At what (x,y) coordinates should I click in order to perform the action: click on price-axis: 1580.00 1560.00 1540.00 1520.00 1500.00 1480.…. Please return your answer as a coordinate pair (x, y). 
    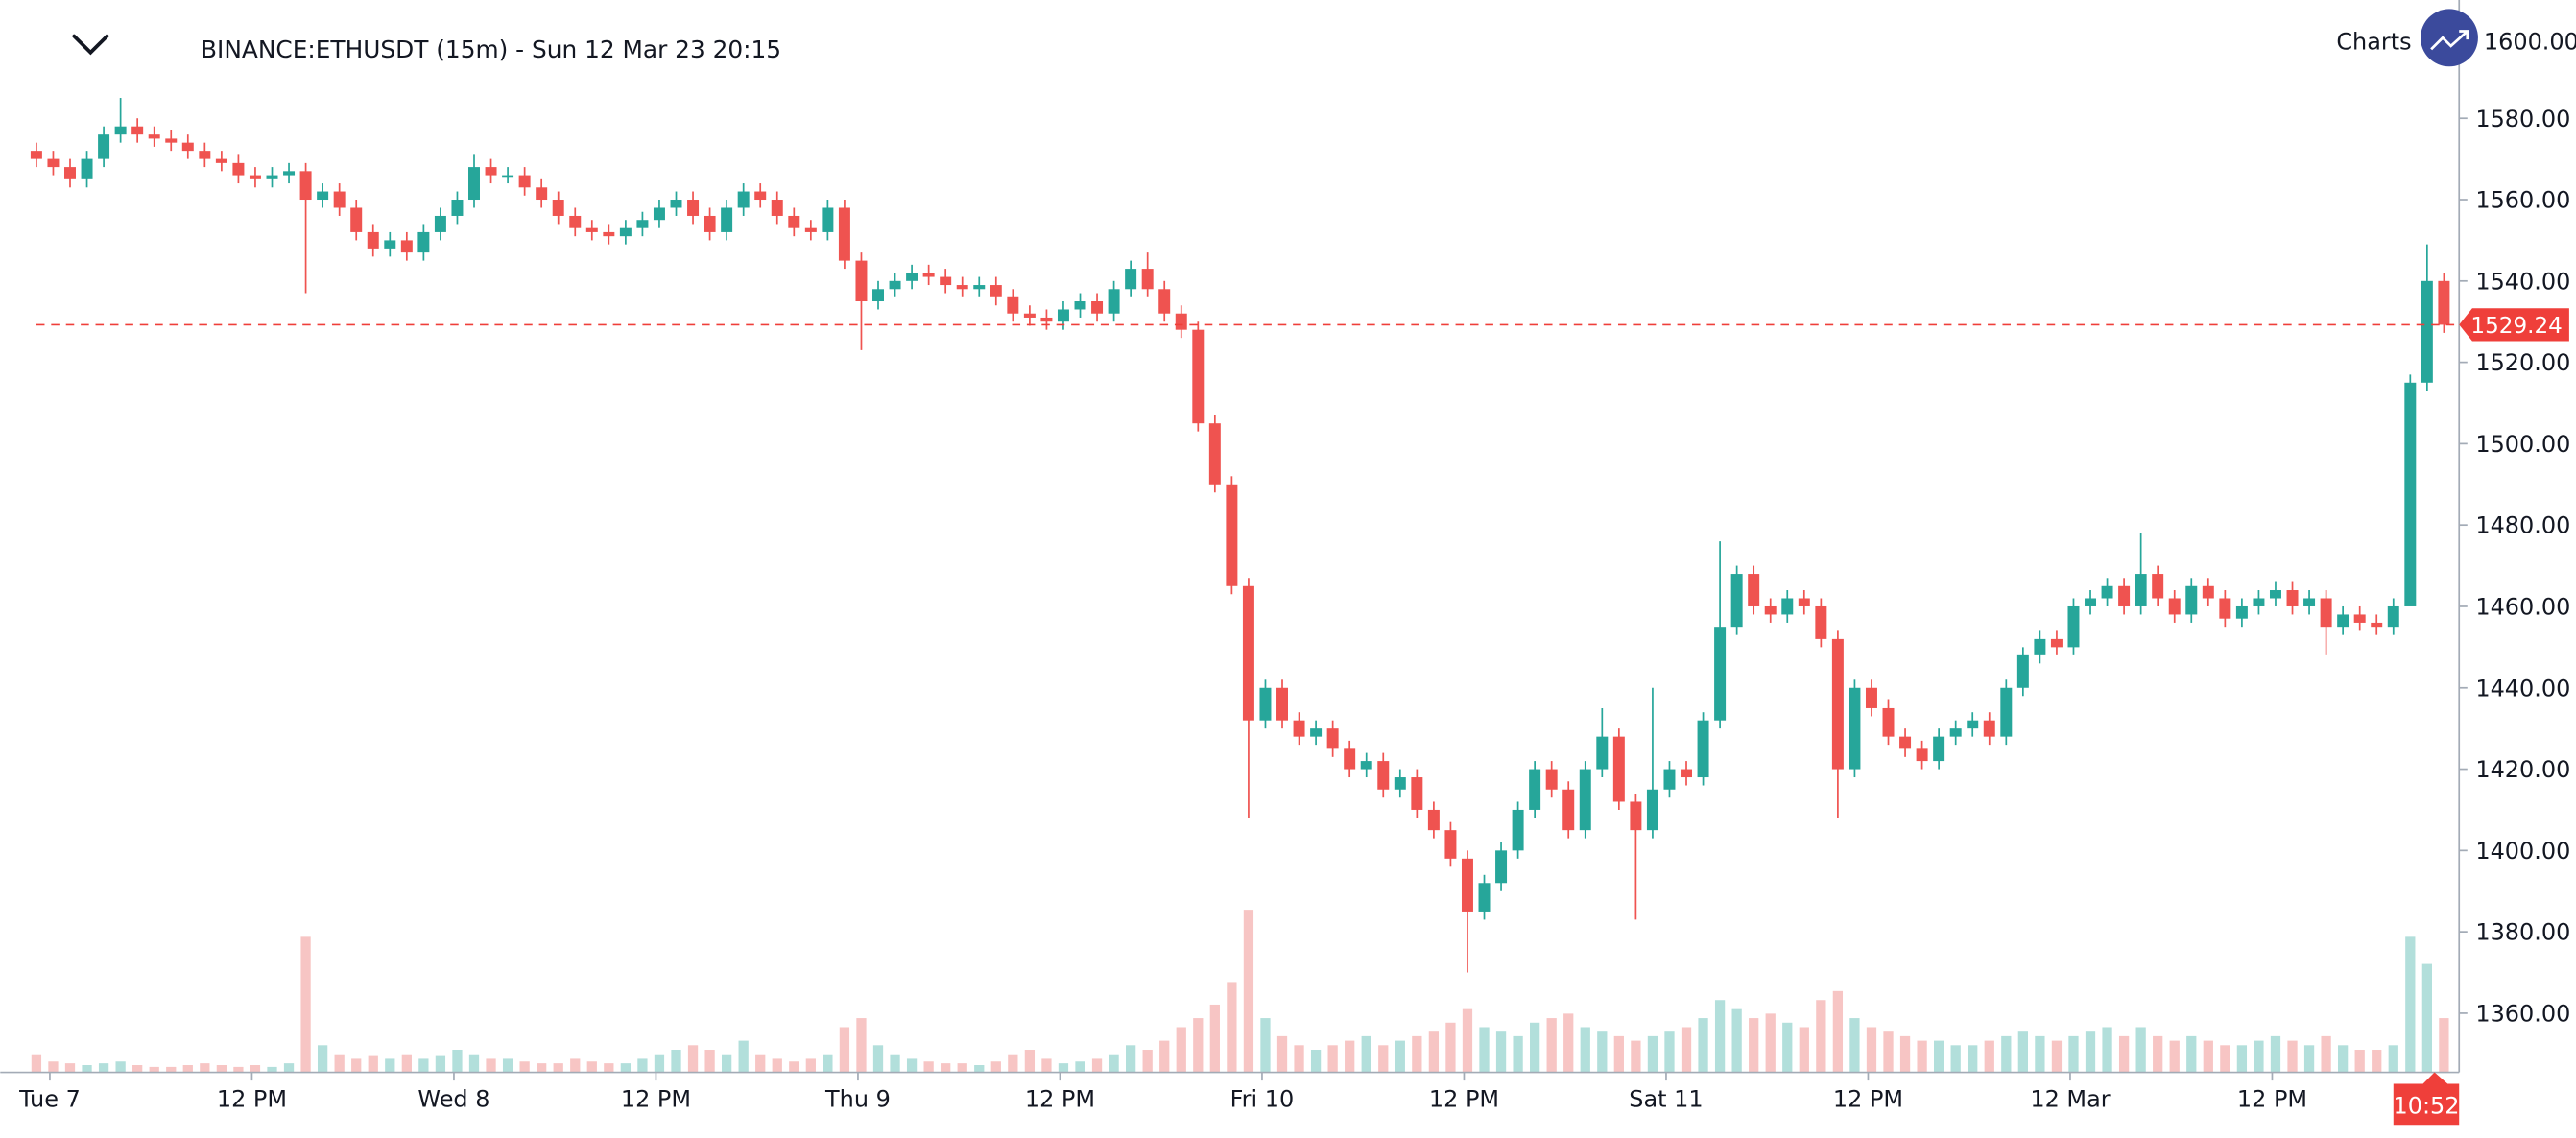
    Looking at the image, I should click on (2514, 536).